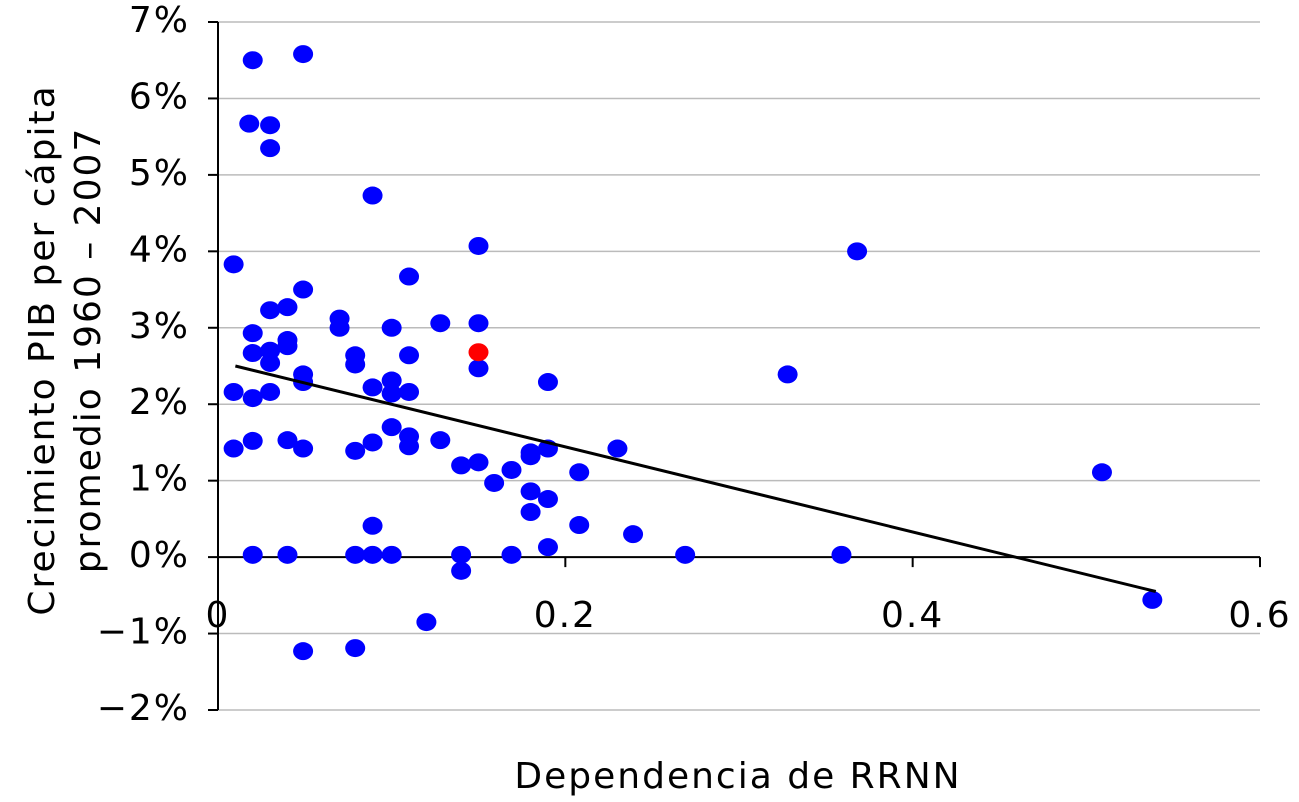 This screenshot has width=1299, height=802. I want to click on y-tick-label: −2%, so click(143, 708).